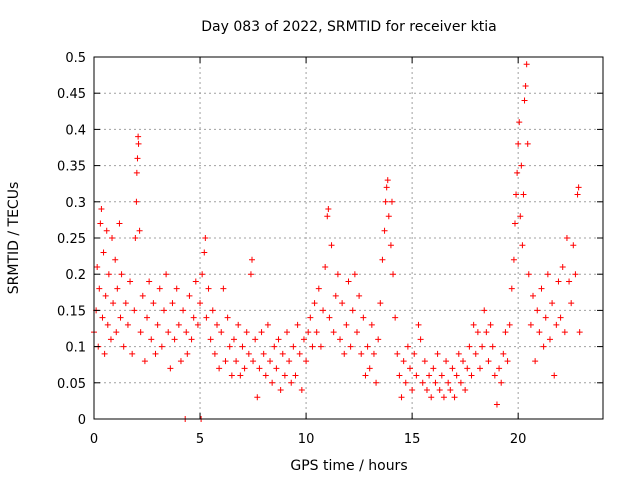  What do you see at coordinates (75, 58) in the screenshot?
I see `y-tick-label: 0.5` at bounding box center [75, 58].